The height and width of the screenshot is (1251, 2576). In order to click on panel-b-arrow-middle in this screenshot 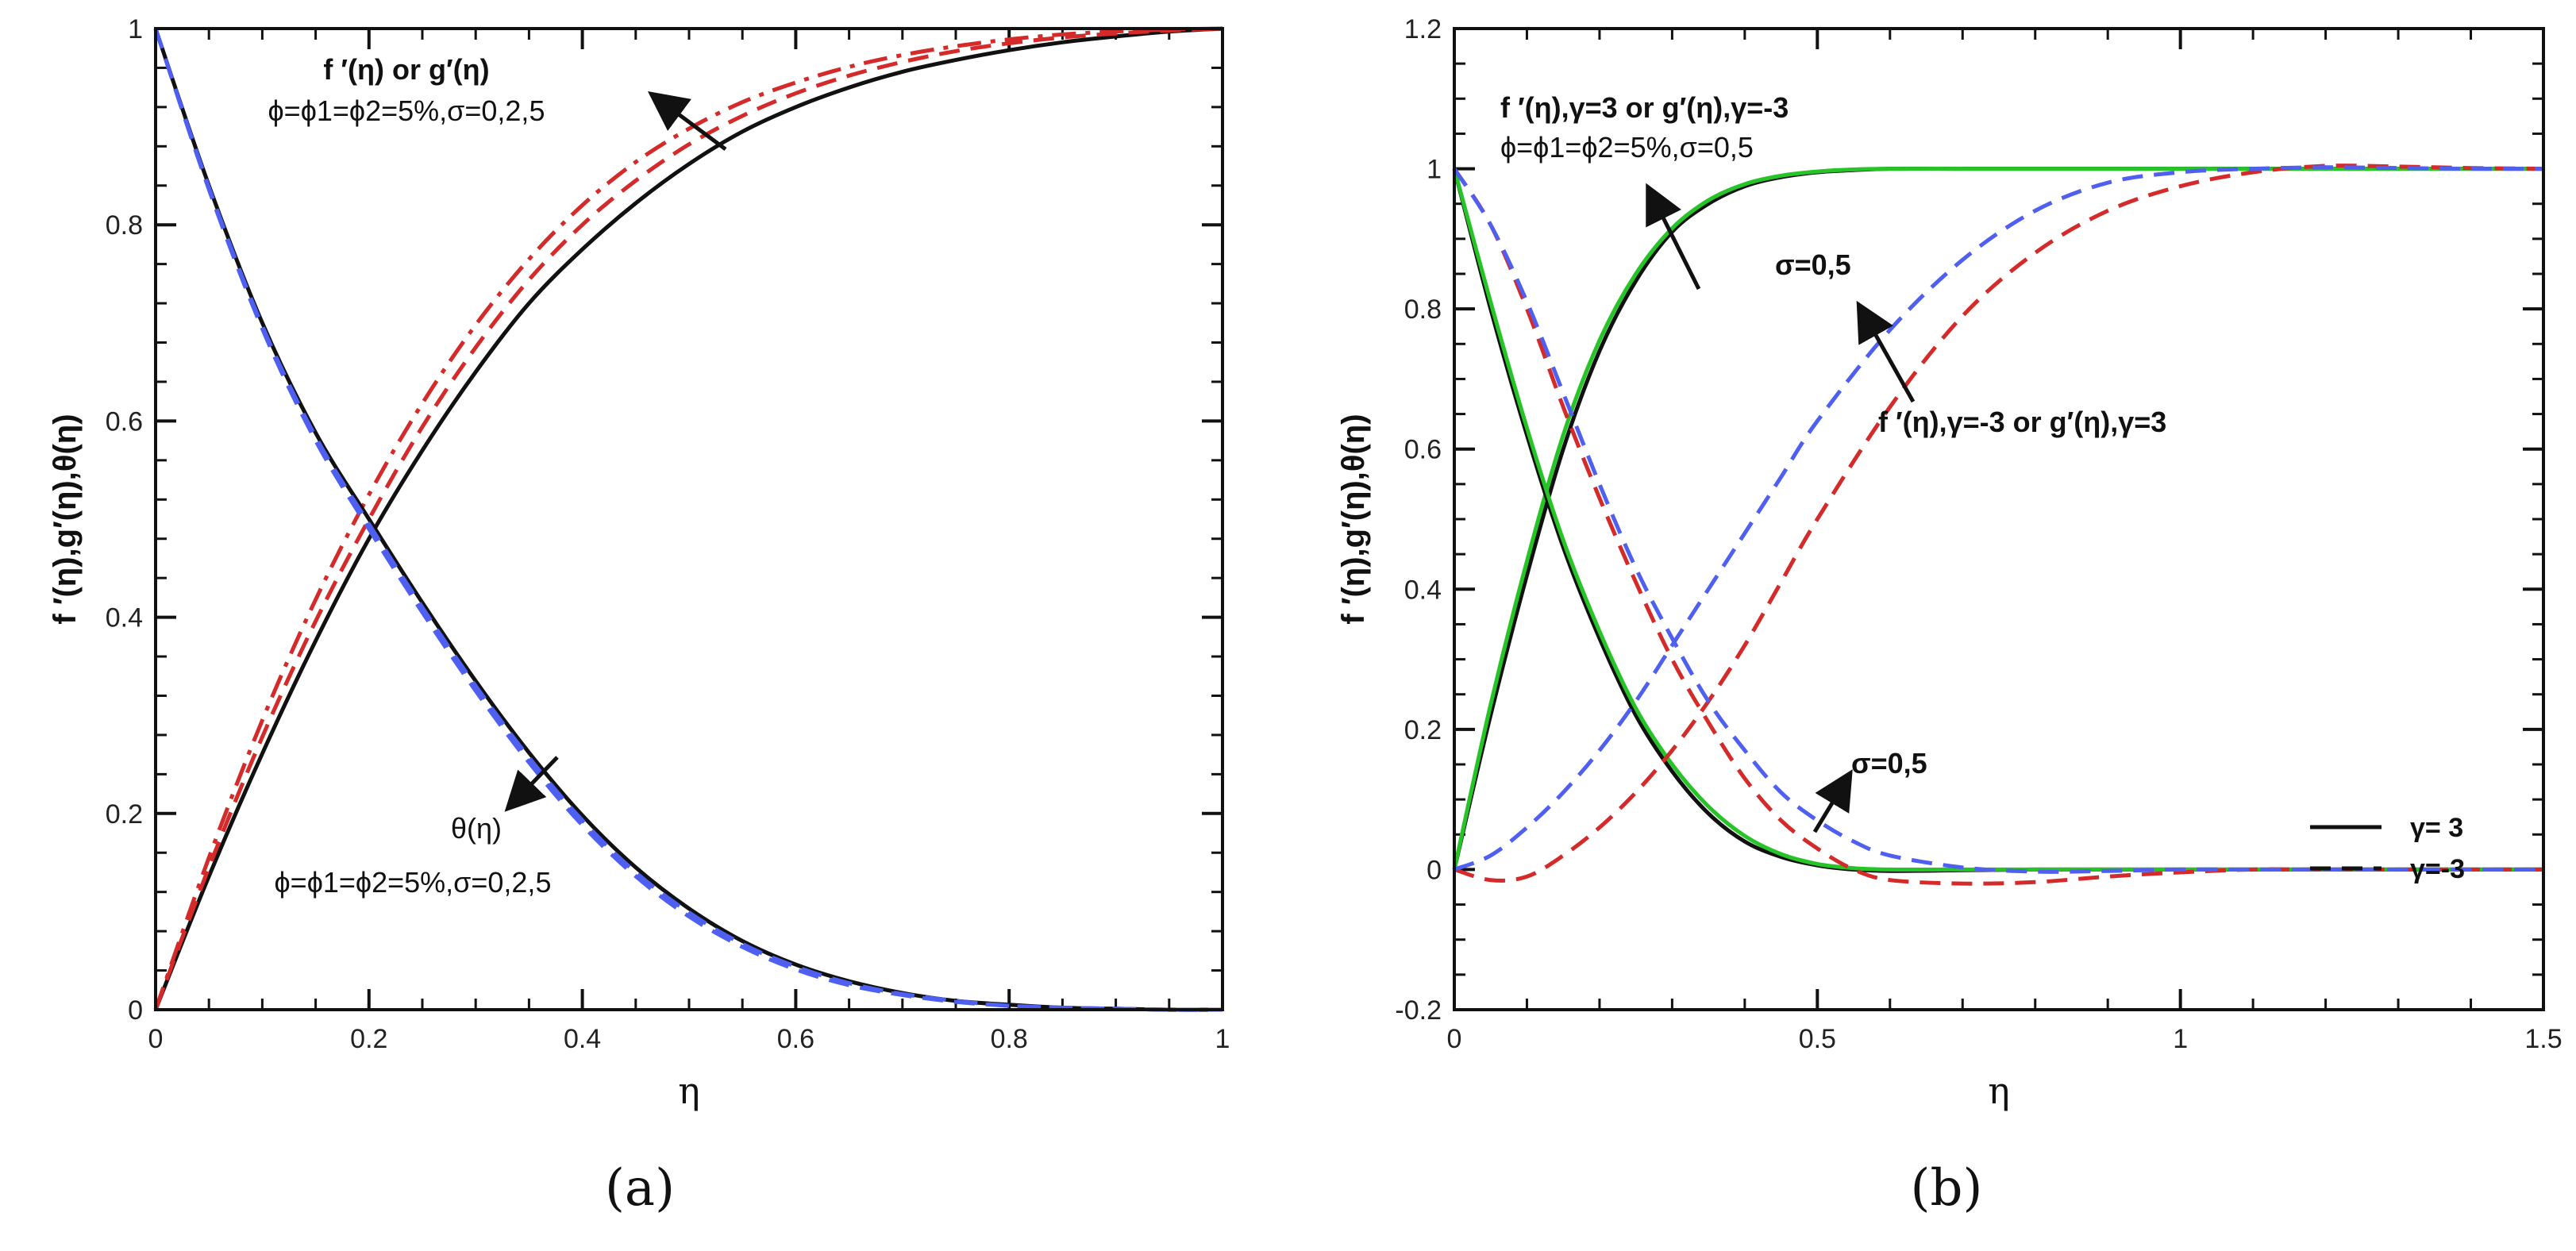, I will do `click(1886, 351)`.